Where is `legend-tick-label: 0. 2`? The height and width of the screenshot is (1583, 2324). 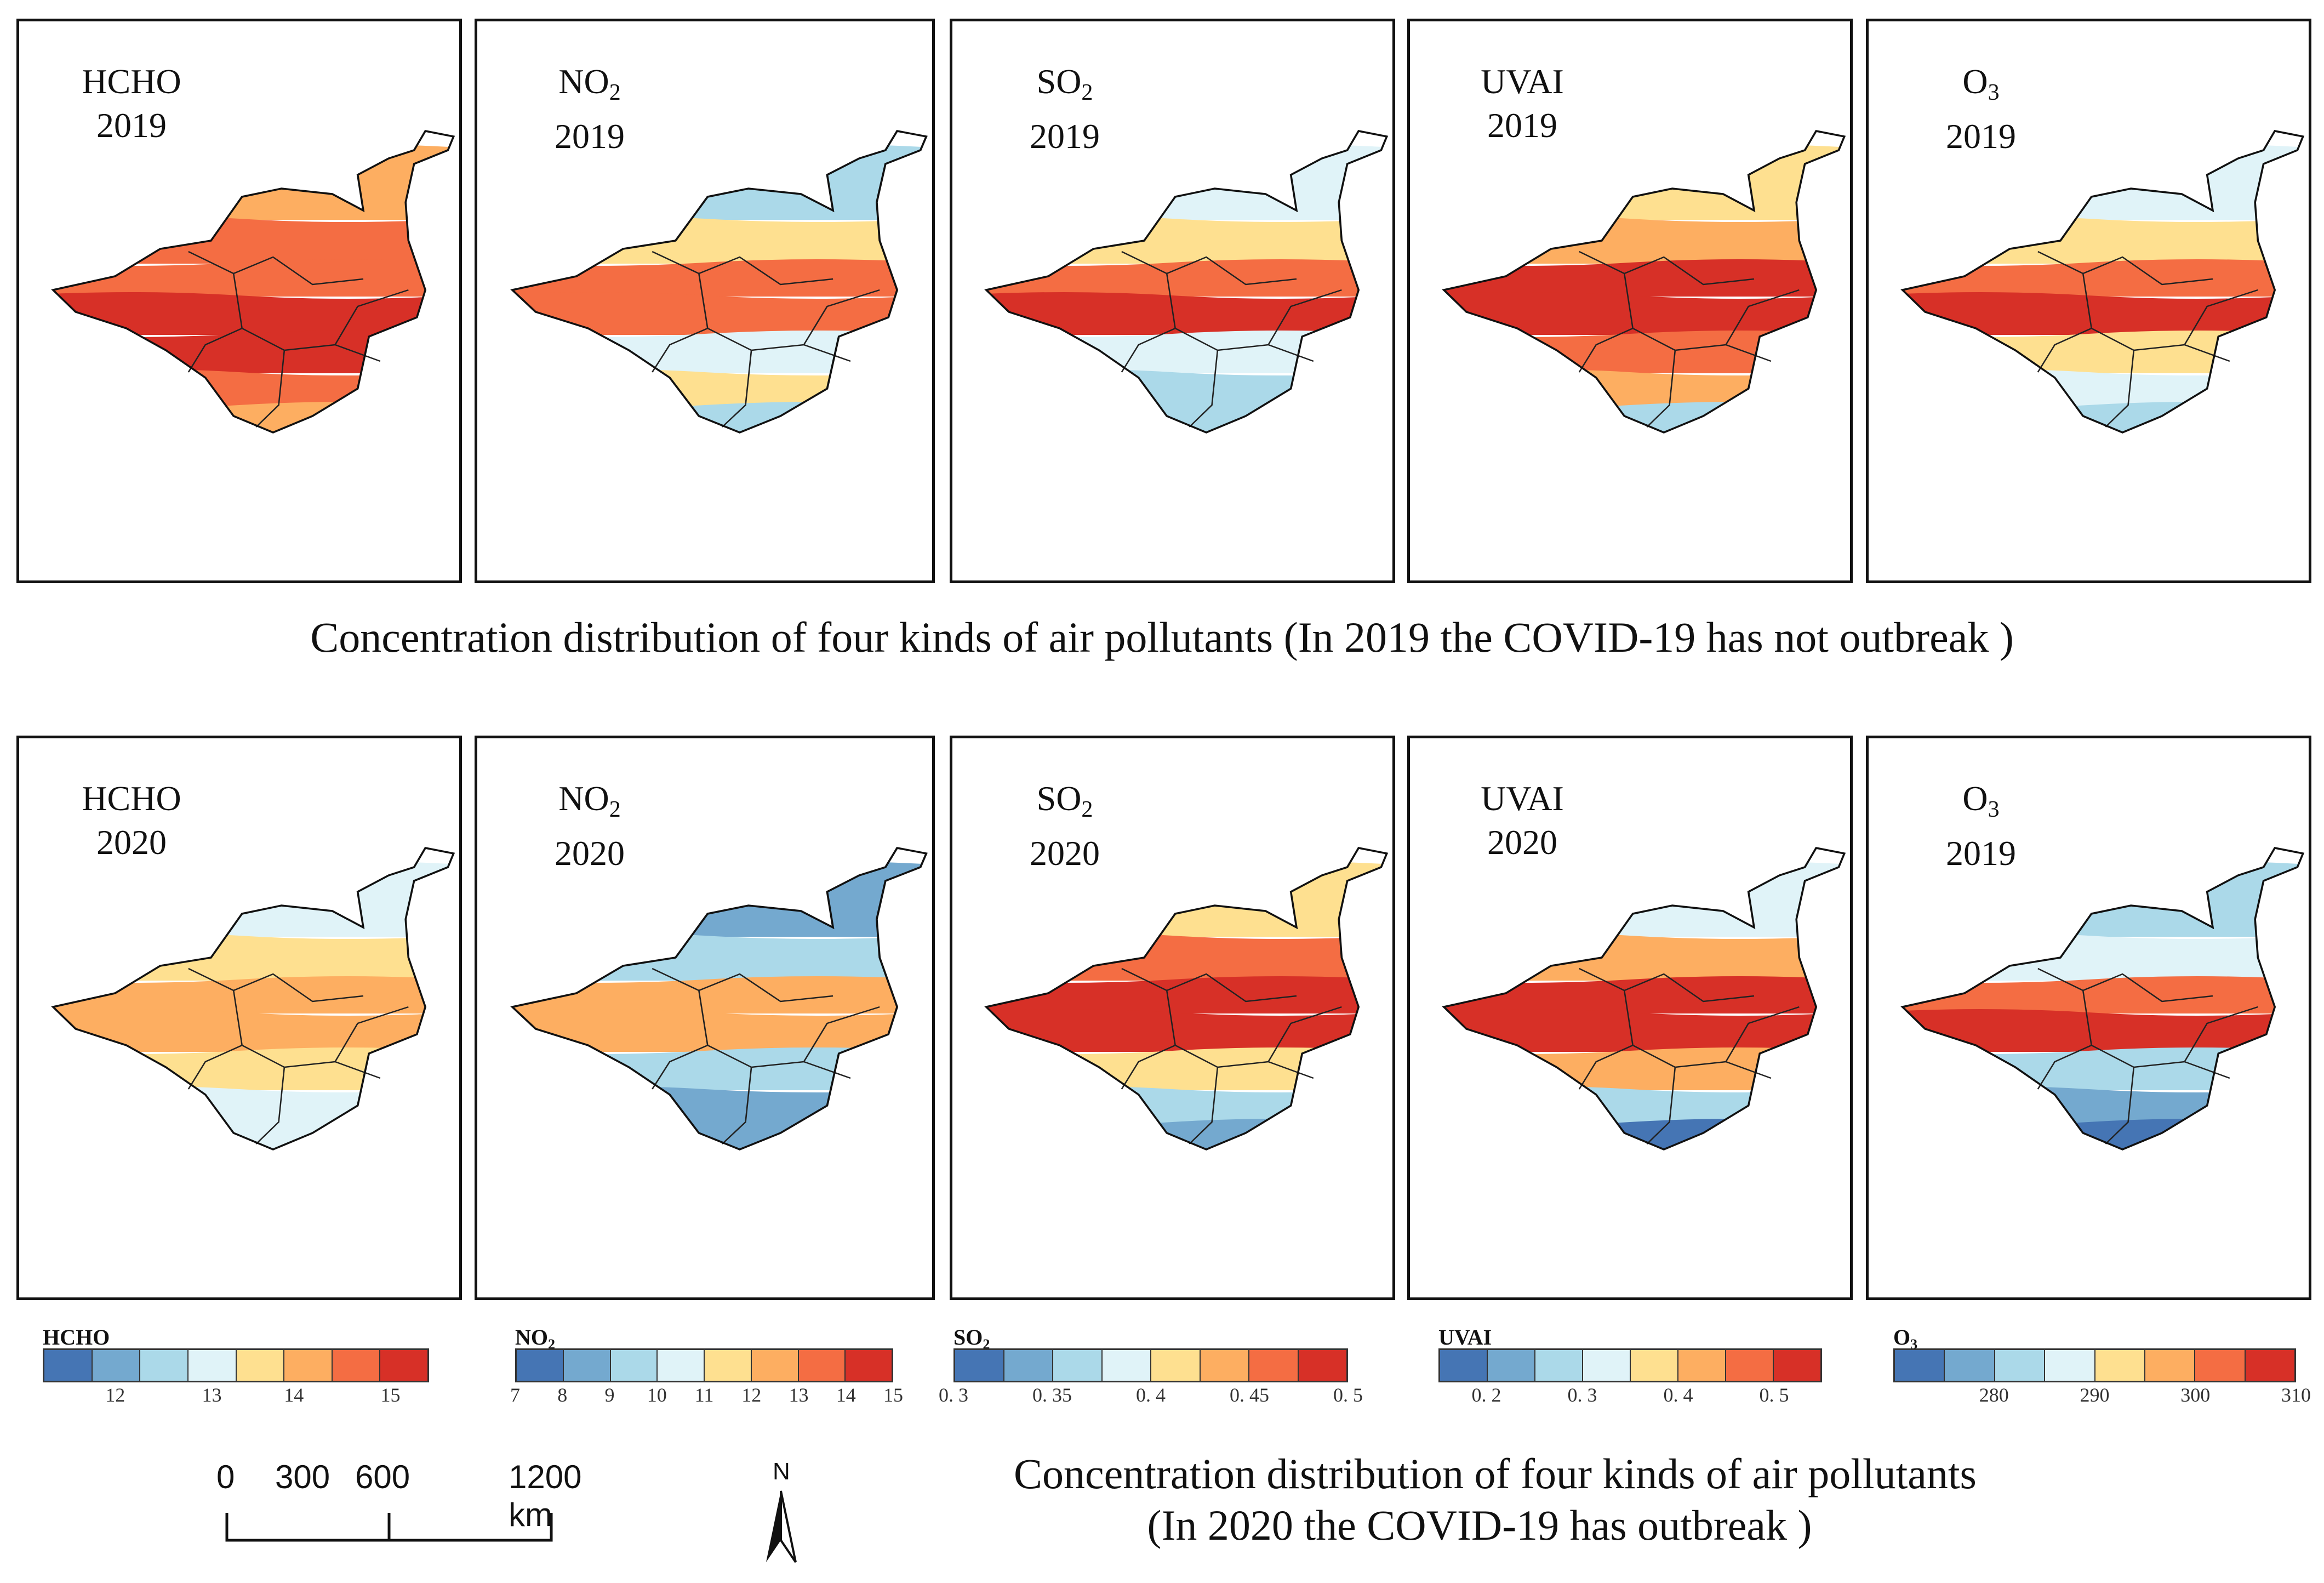
legend-tick-label: 0. 2 is located at coordinates (1486, 1395).